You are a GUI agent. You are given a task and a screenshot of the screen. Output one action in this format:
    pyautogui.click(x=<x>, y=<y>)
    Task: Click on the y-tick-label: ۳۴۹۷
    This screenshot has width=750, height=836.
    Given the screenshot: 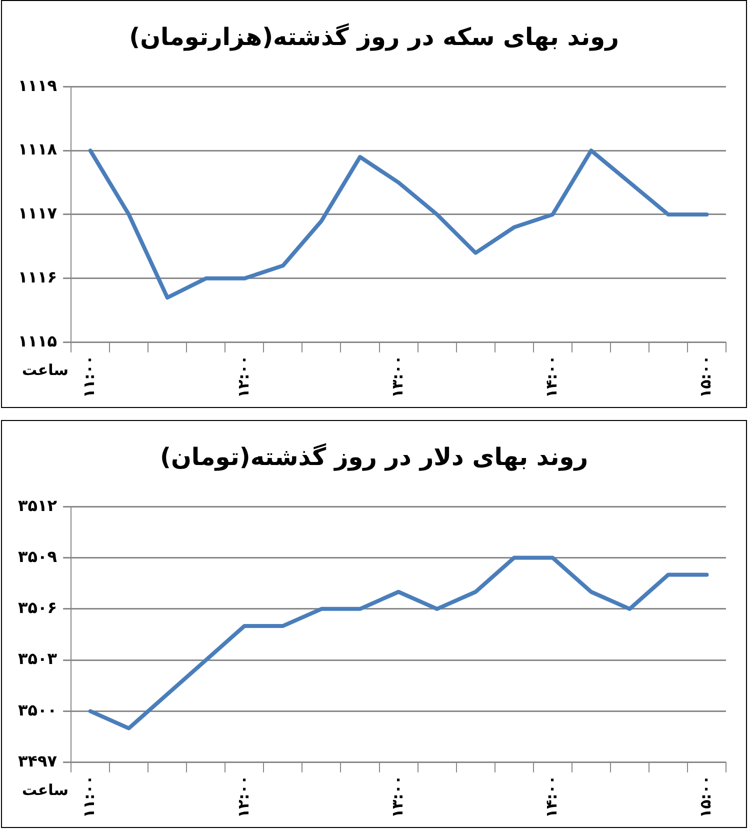 What is the action you would take?
    pyautogui.click(x=38, y=761)
    